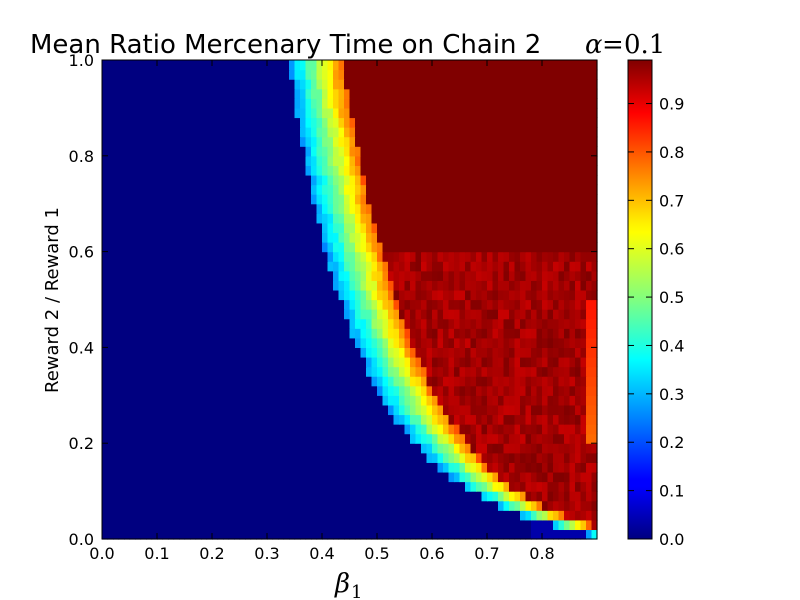  Describe the element at coordinates (81, 539) in the screenshot. I see `y-tick-label: 0.0` at that location.